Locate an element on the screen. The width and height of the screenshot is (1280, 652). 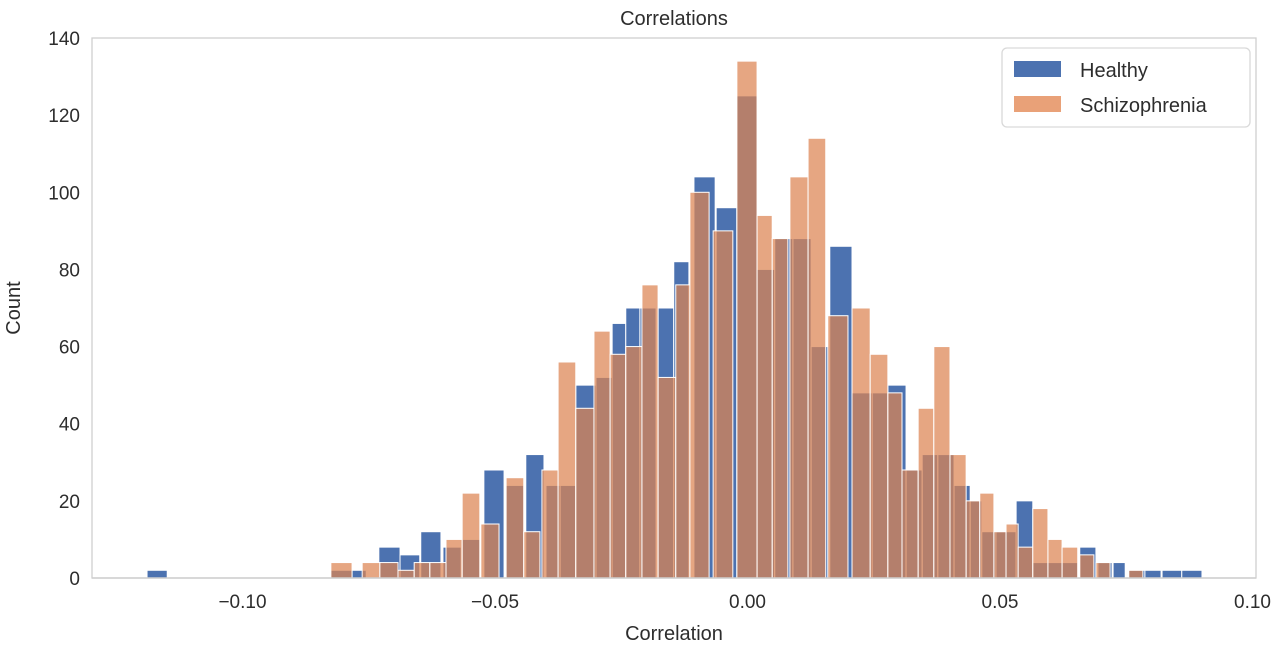
x-tick-label: −0.10 is located at coordinates (242, 602).